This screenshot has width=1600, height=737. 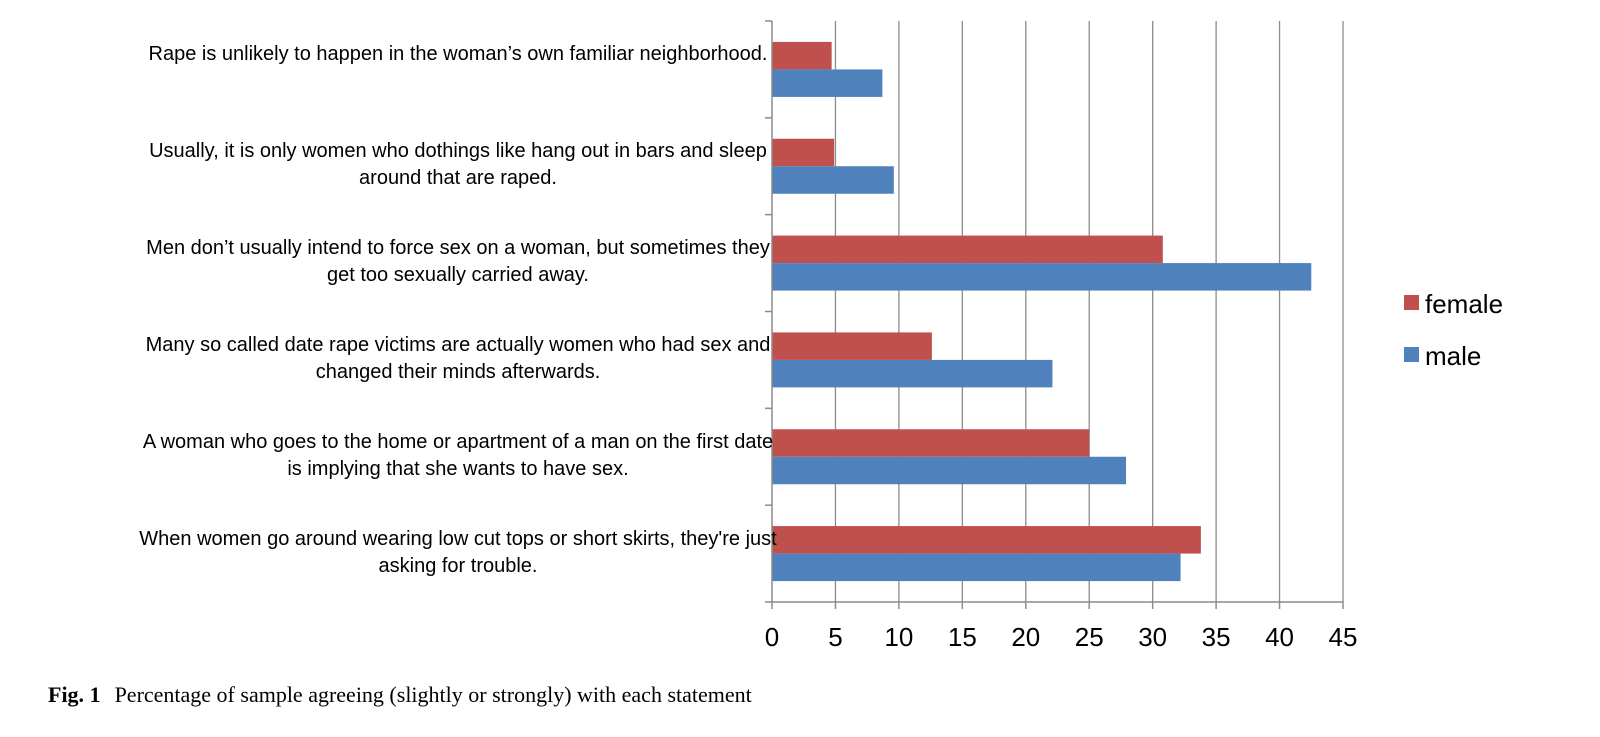 I want to click on x-tick-label: 10, so click(x=898, y=637).